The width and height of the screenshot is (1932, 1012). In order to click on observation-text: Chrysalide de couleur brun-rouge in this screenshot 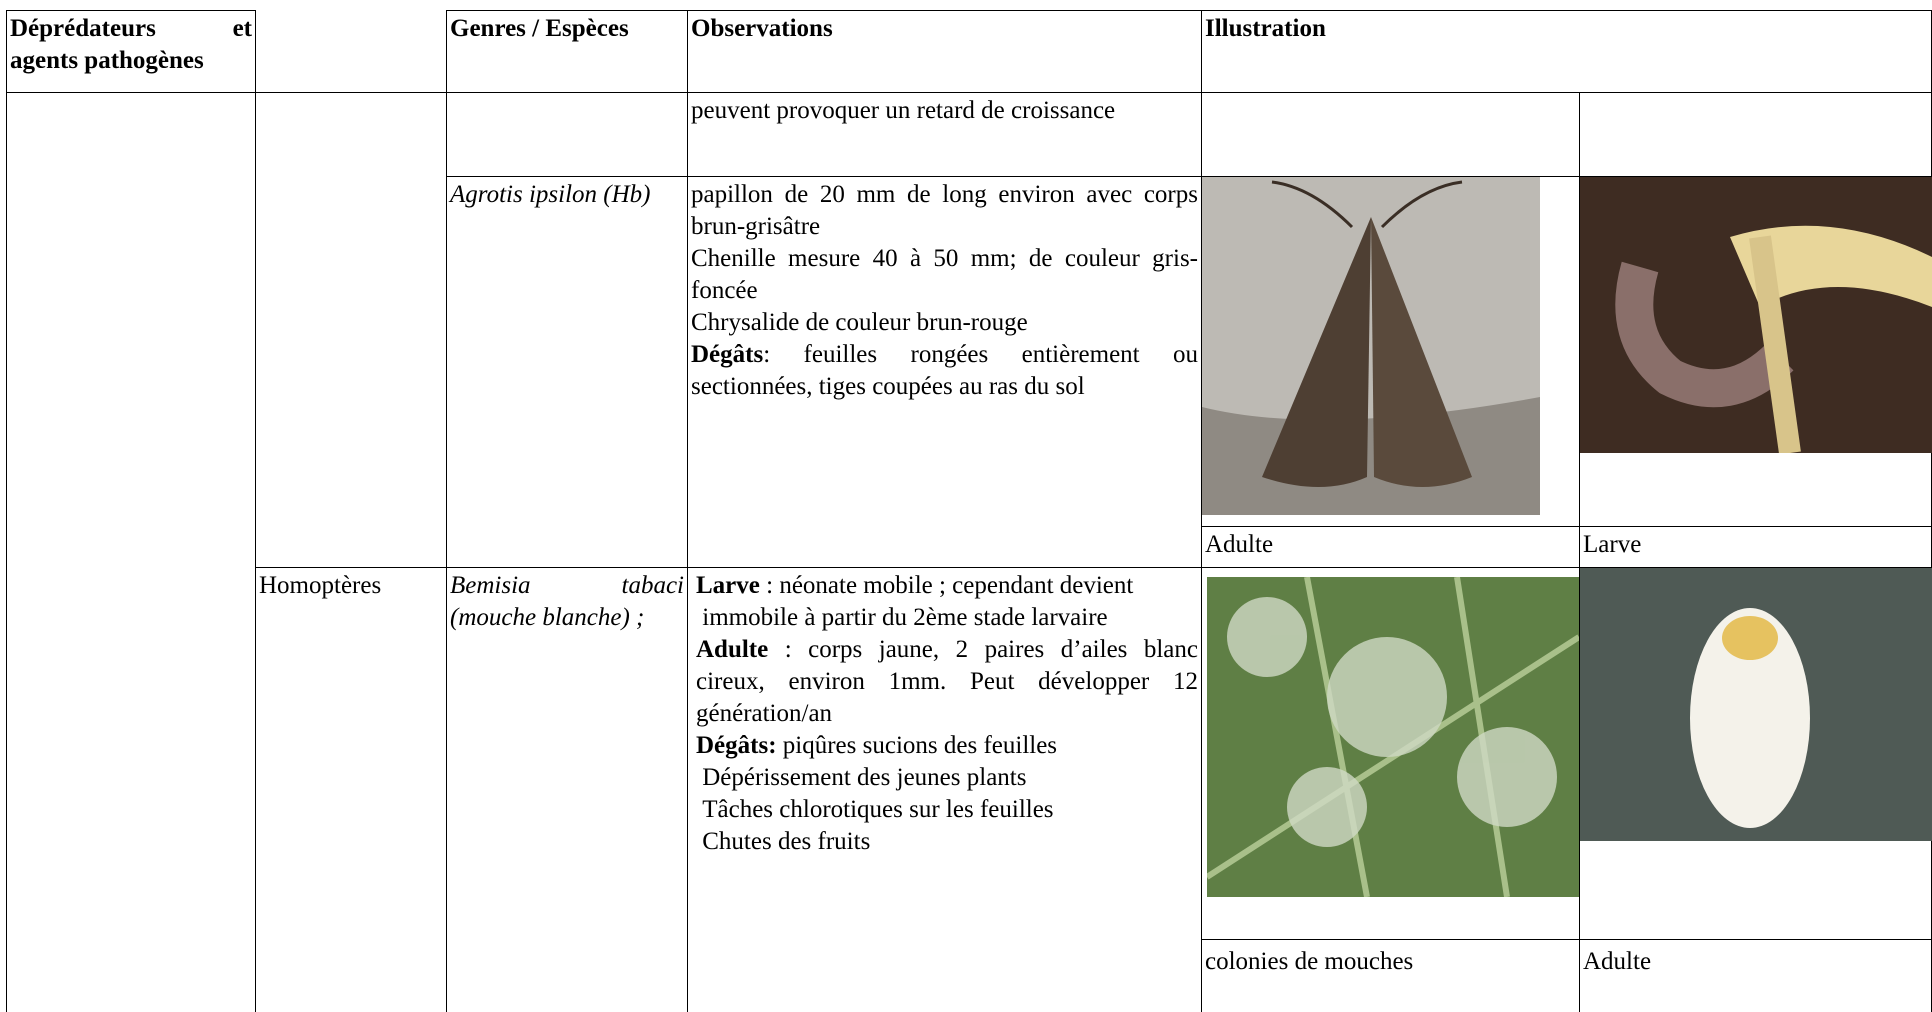, I will do `click(859, 322)`.